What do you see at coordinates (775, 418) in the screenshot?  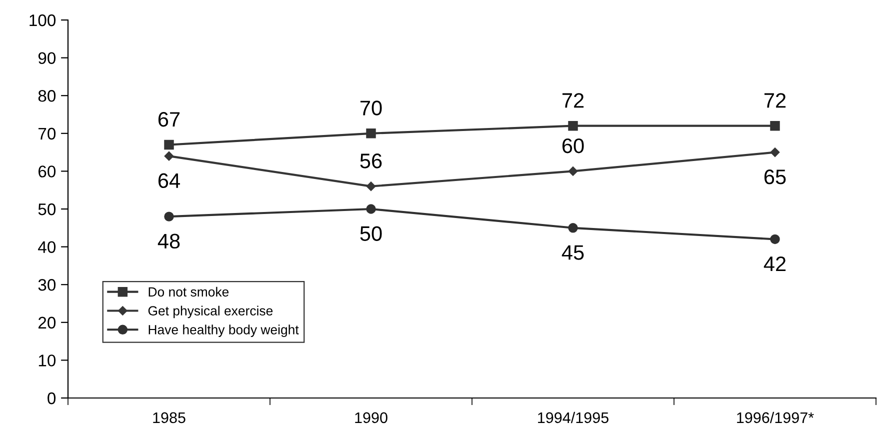 I see `x-tick-label: 1996/1997*` at bounding box center [775, 418].